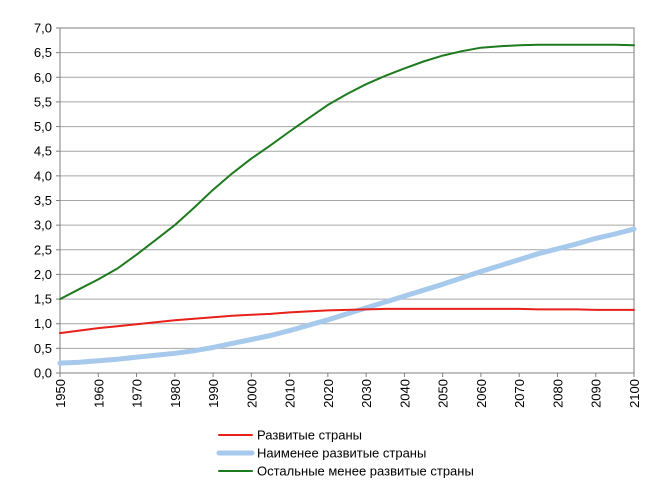  What do you see at coordinates (137, 393) in the screenshot?
I see `x-tick-label: 1970` at bounding box center [137, 393].